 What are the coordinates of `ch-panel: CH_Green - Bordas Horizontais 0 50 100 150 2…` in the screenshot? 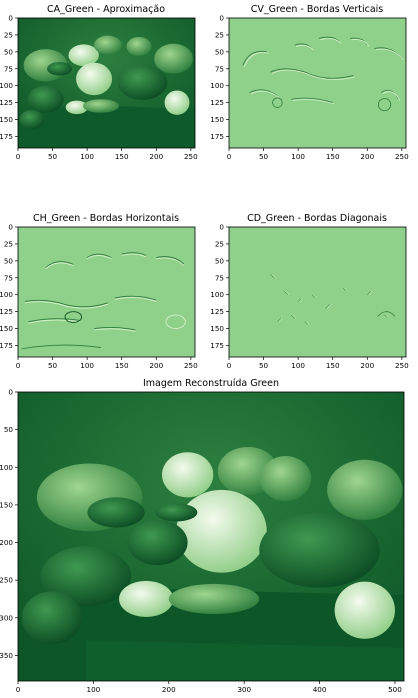 It's located at (99, 291).